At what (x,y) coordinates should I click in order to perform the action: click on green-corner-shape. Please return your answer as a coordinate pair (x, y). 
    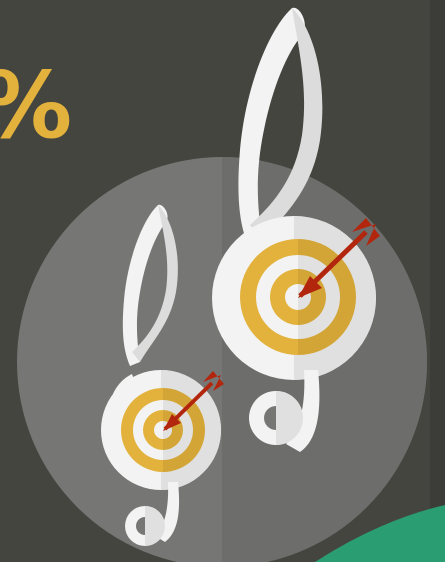
    Looking at the image, I should click on (380, 533).